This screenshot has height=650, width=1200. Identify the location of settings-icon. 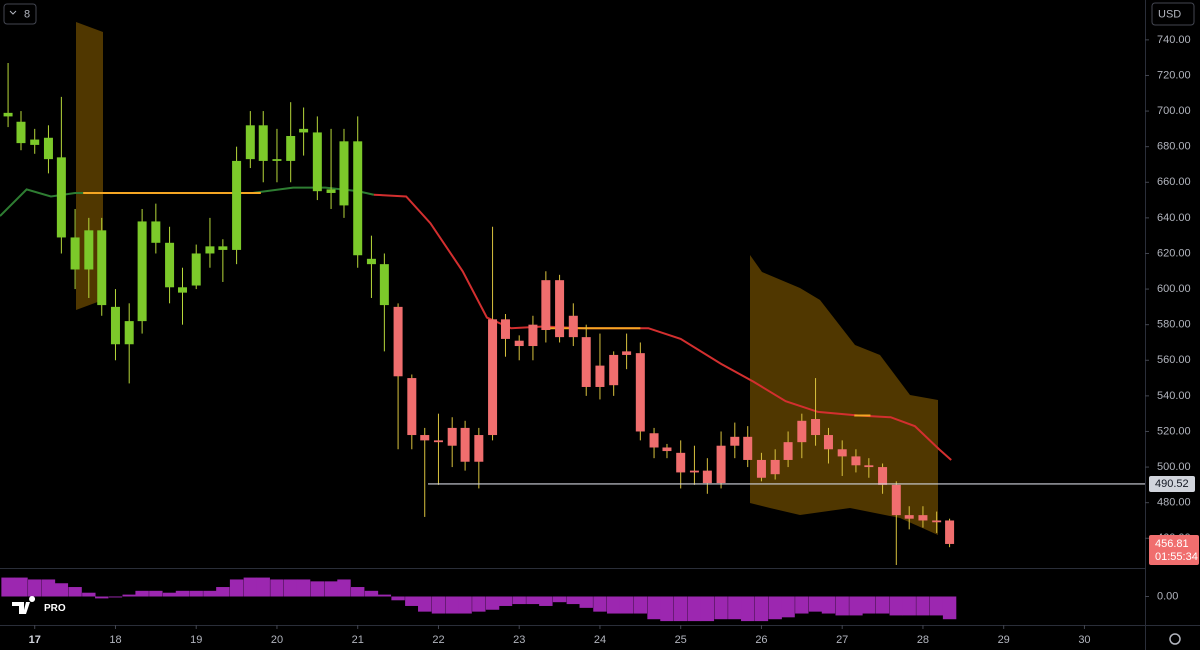
(1175, 639).